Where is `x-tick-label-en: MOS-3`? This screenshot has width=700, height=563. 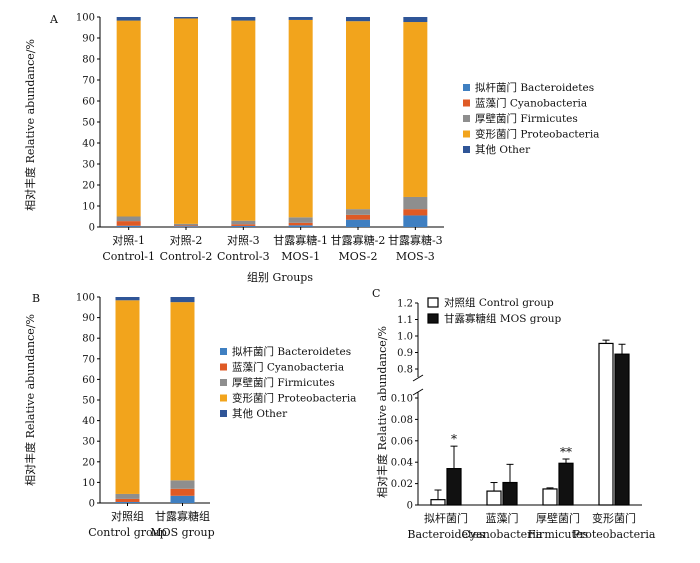 x-tick-label-en: MOS-3 is located at coordinates (415, 256).